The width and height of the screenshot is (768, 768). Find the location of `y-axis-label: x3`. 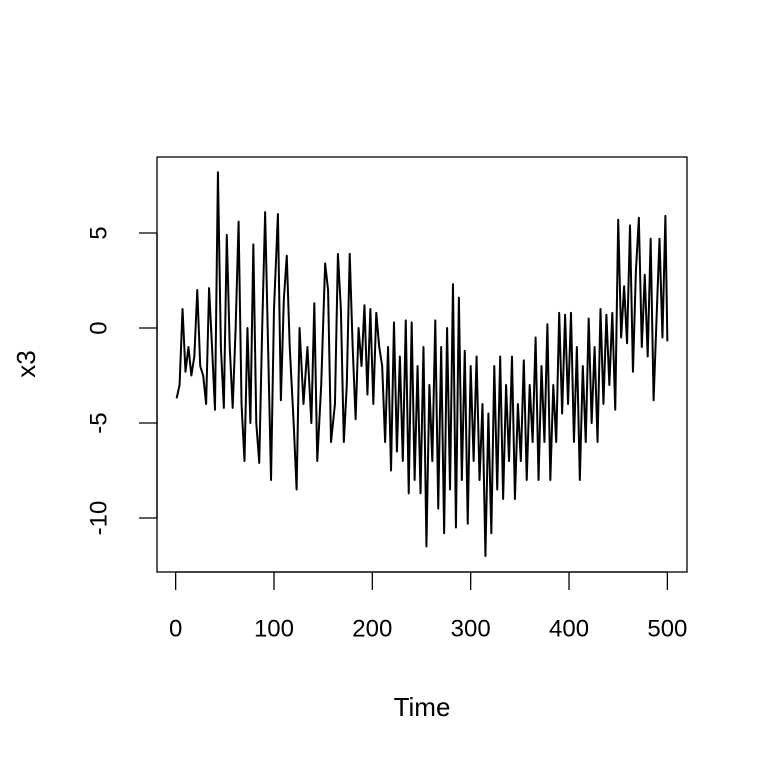

y-axis-label: x3 is located at coordinates (26, 363).